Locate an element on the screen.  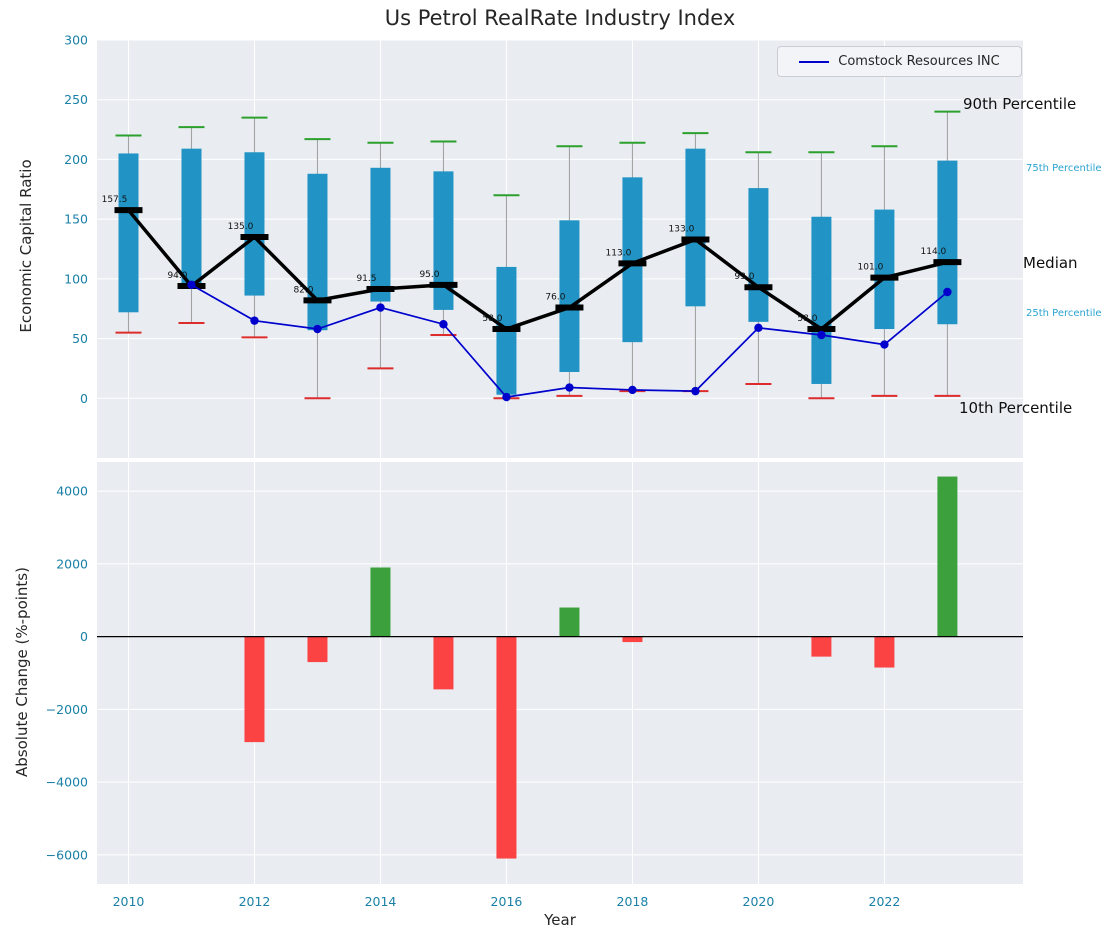
svg-text: 2022 is located at coordinates (885, 901).